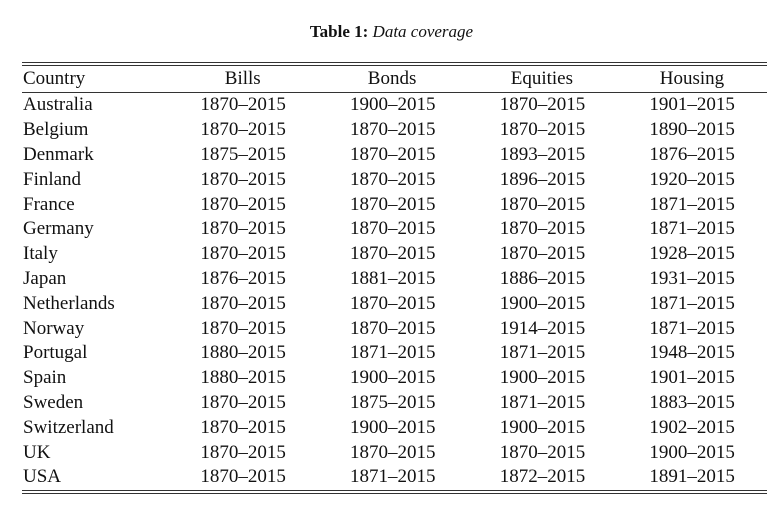 The height and width of the screenshot is (514, 783). Describe the element at coordinates (542, 328) in the screenshot. I see `cell-equities: 1914–2015` at that location.